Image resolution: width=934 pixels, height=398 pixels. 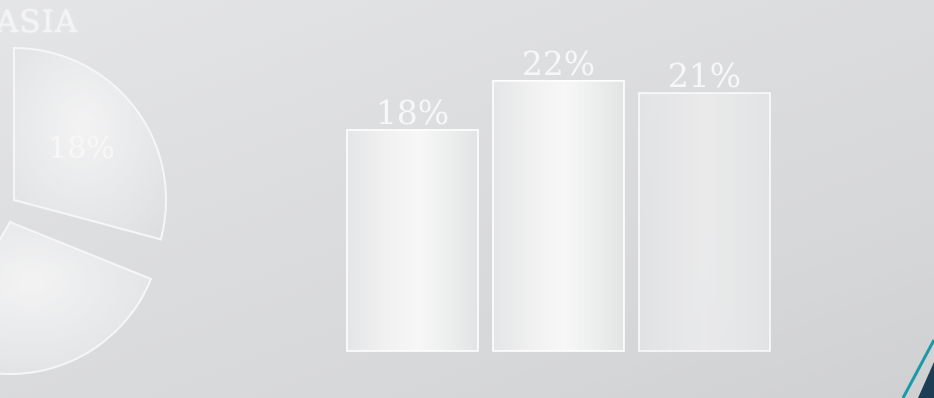 What do you see at coordinates (39, 22) in the screenshot?
I see `region-title: ASIA` at bounding box center [39, 22].